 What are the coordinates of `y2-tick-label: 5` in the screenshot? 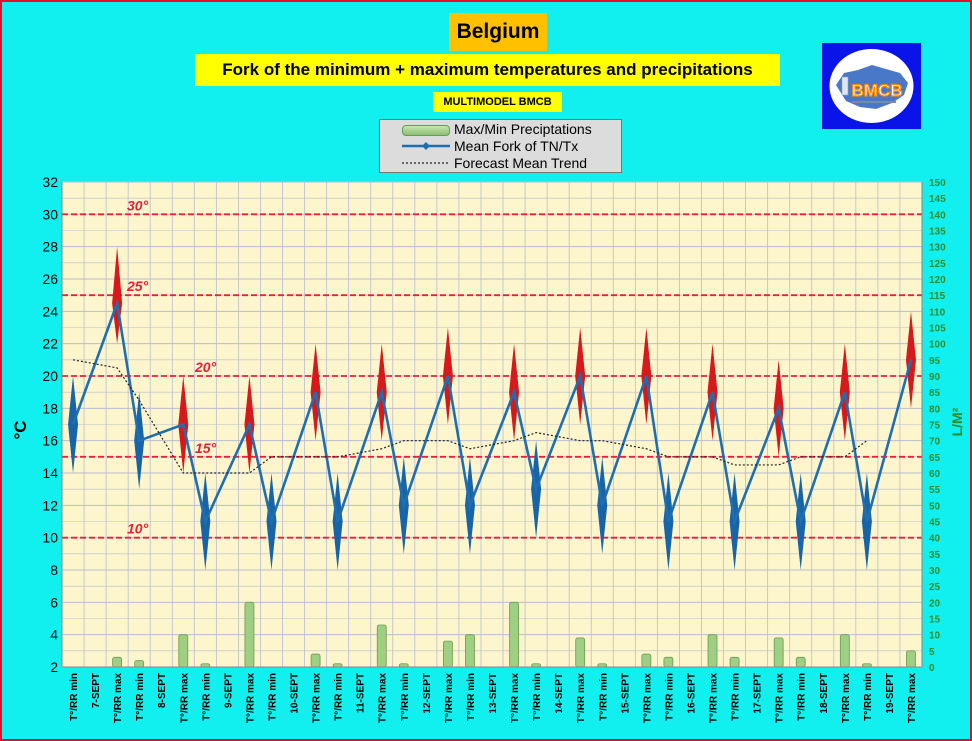 It's located at (932, 652).